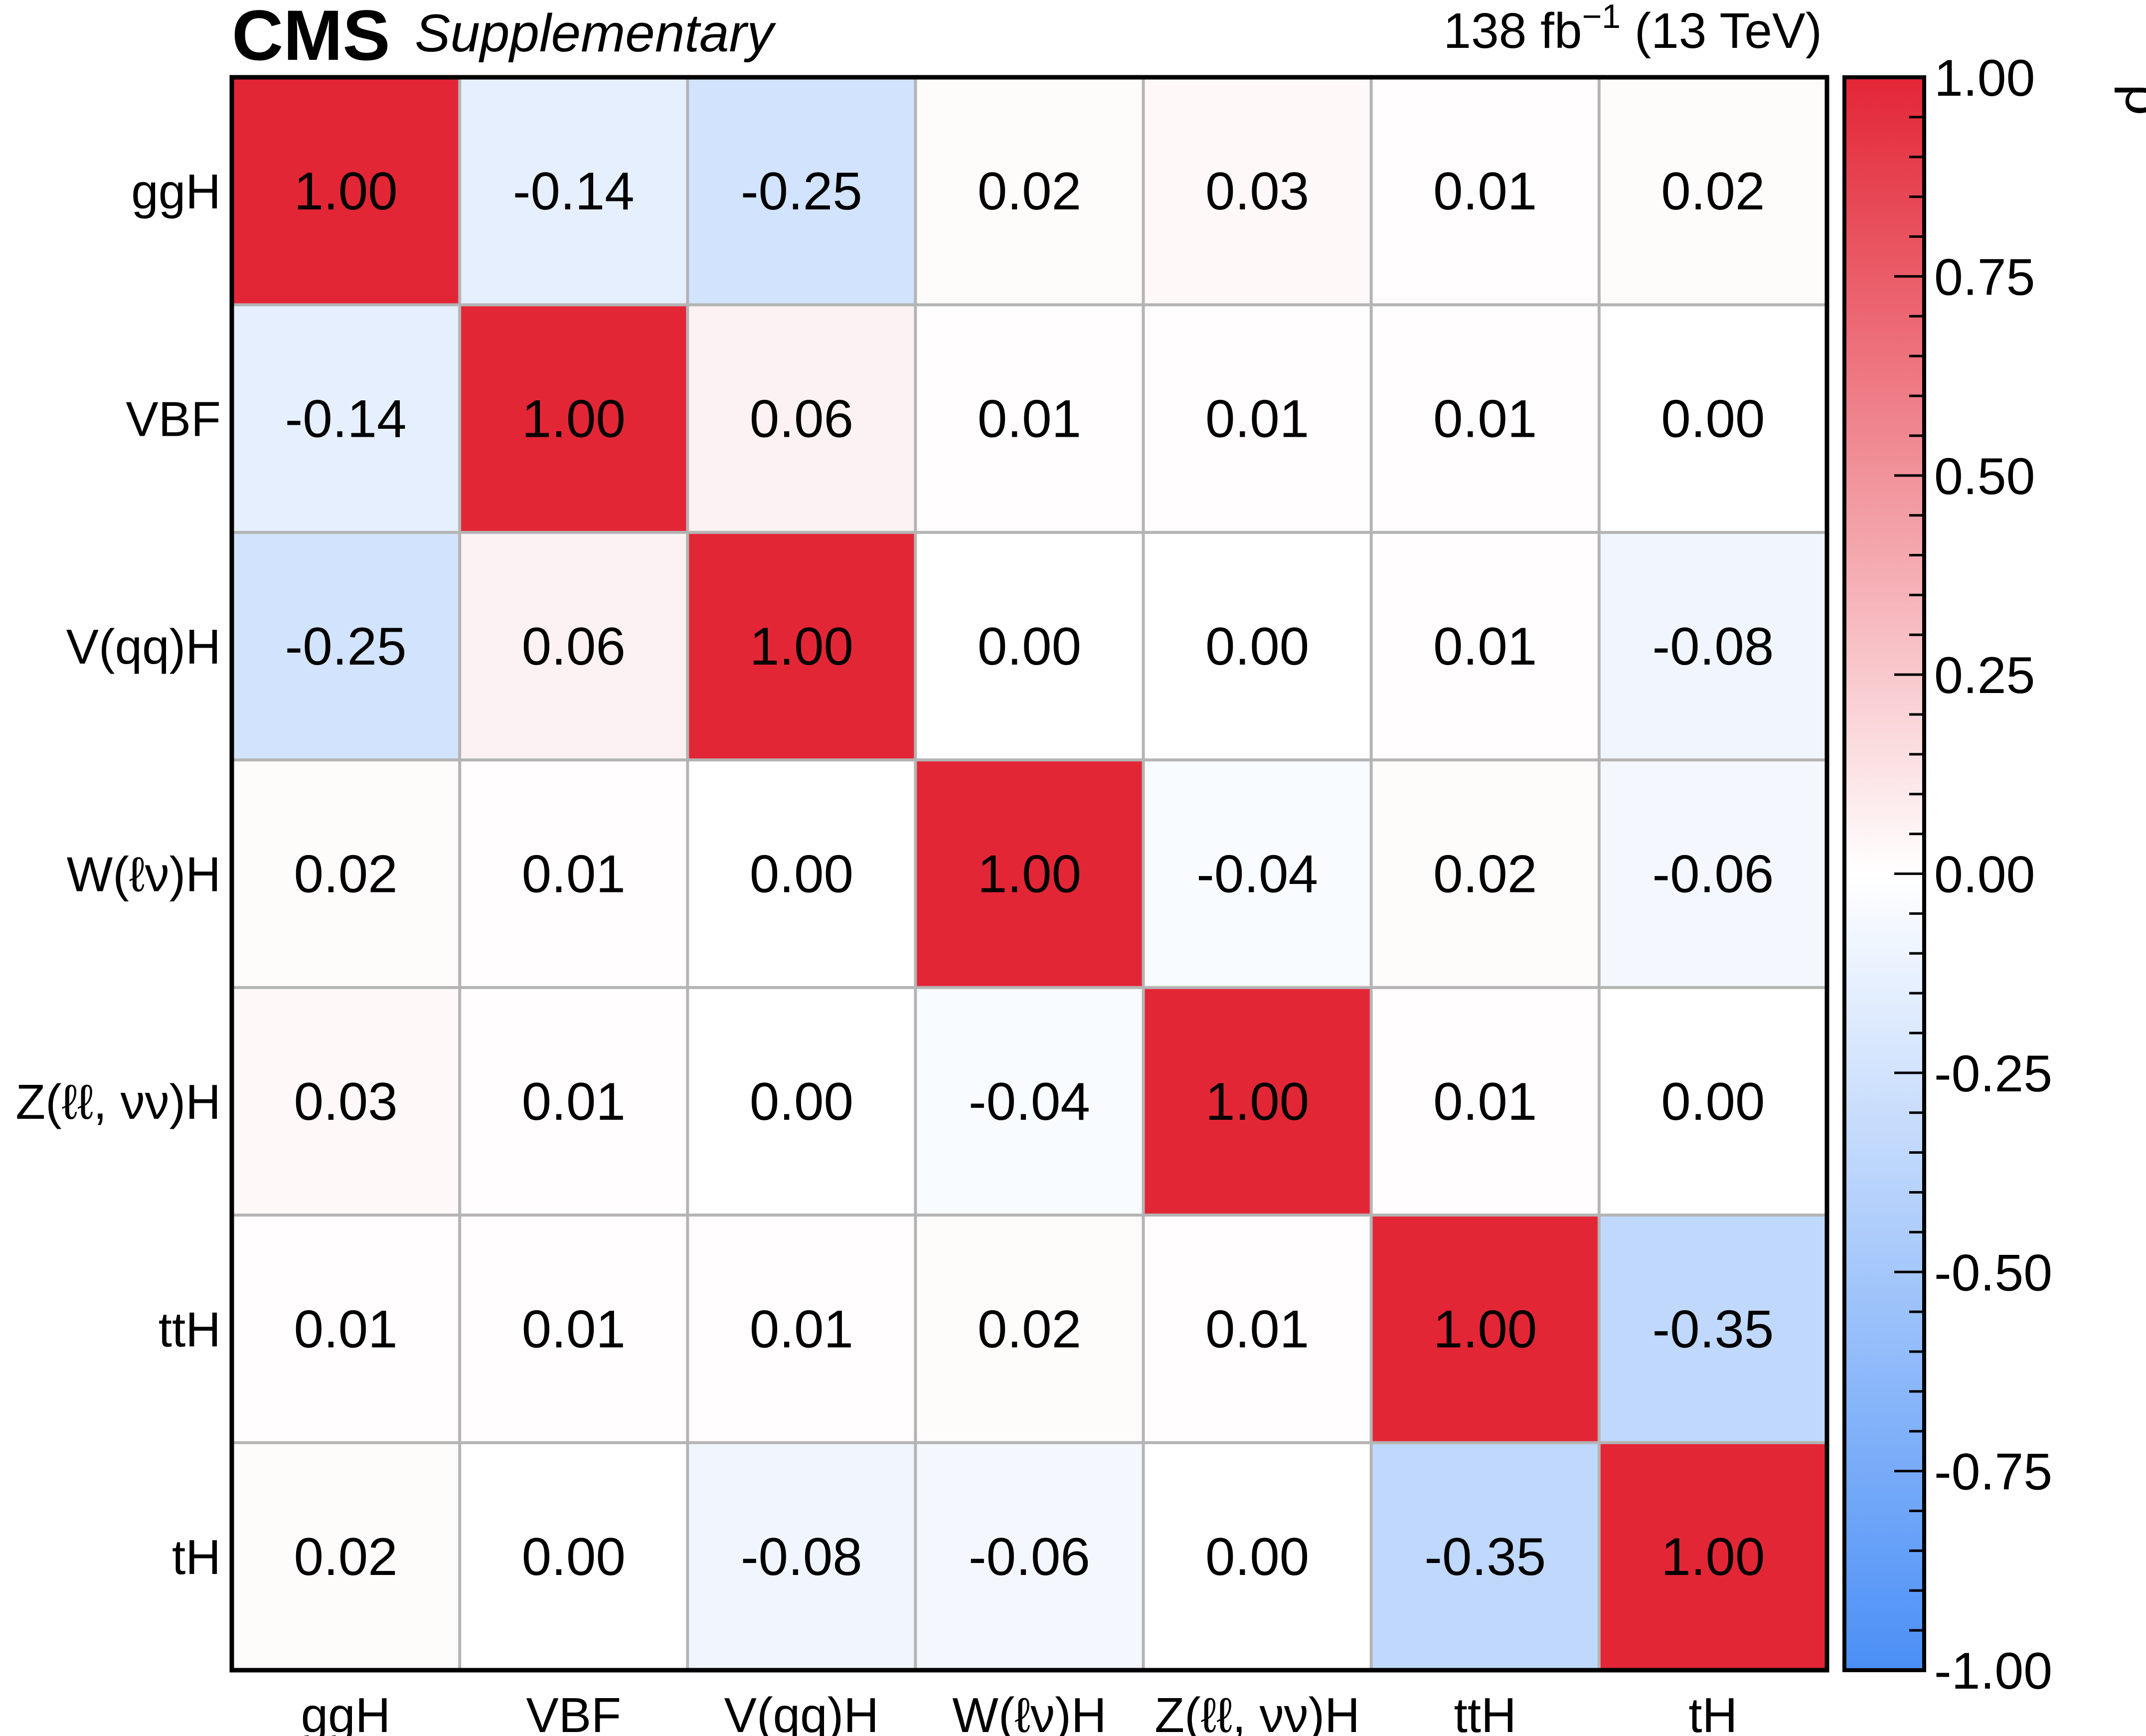  Describe the element at coordinates (573, 1712) in the screenshot. I see `x-axis-tick-label: VBF` at that location.